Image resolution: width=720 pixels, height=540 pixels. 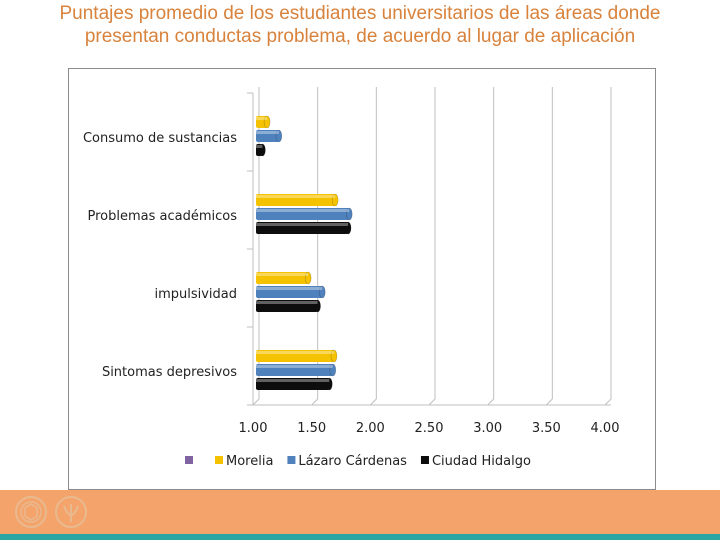 What do you see at coordinates (605, 428) in the screenshot?
I see `x-tick-label: 4.00` at bounding box center [605, 428].